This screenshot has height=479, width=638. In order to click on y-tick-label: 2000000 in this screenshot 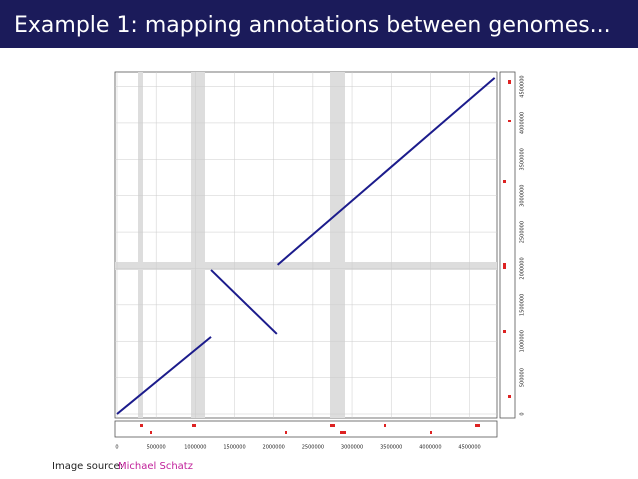, I will do `click(523, 268)`.